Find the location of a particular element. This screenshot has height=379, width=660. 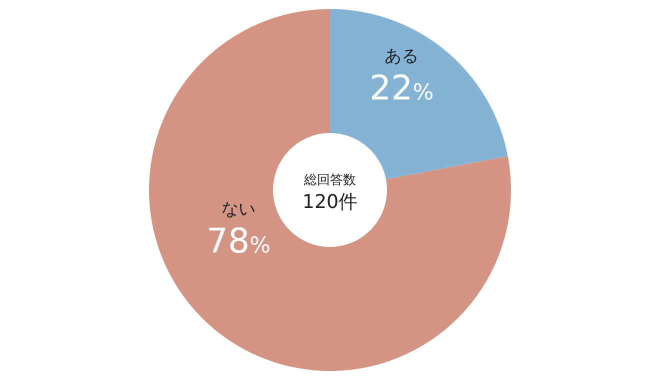

text: 総回答数 is located at coordinates (329, 180).